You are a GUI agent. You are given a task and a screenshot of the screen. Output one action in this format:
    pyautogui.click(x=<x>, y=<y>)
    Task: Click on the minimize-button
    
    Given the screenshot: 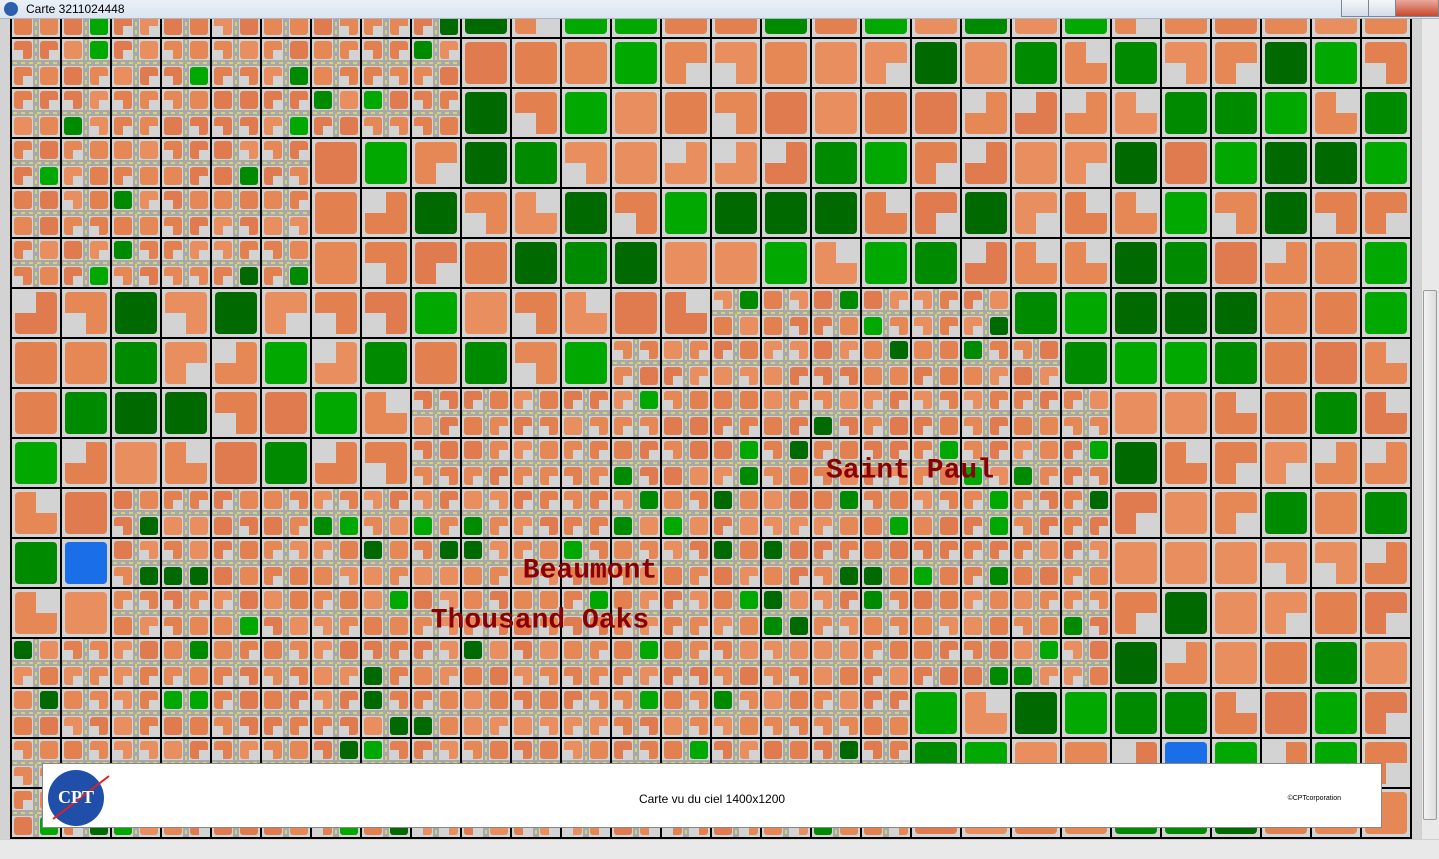 What is the action you would take?
    pyautogui.click(x=1355, y=8)
    